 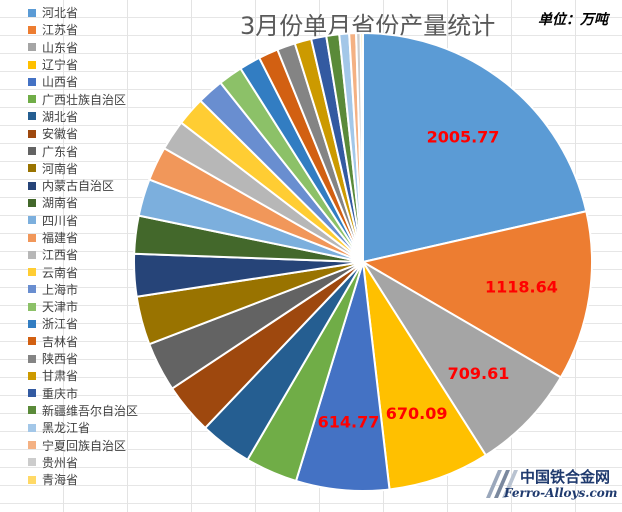 I want to click on watermark-name-en: Ferro-Alloys.com, so click(x=561, y=493).